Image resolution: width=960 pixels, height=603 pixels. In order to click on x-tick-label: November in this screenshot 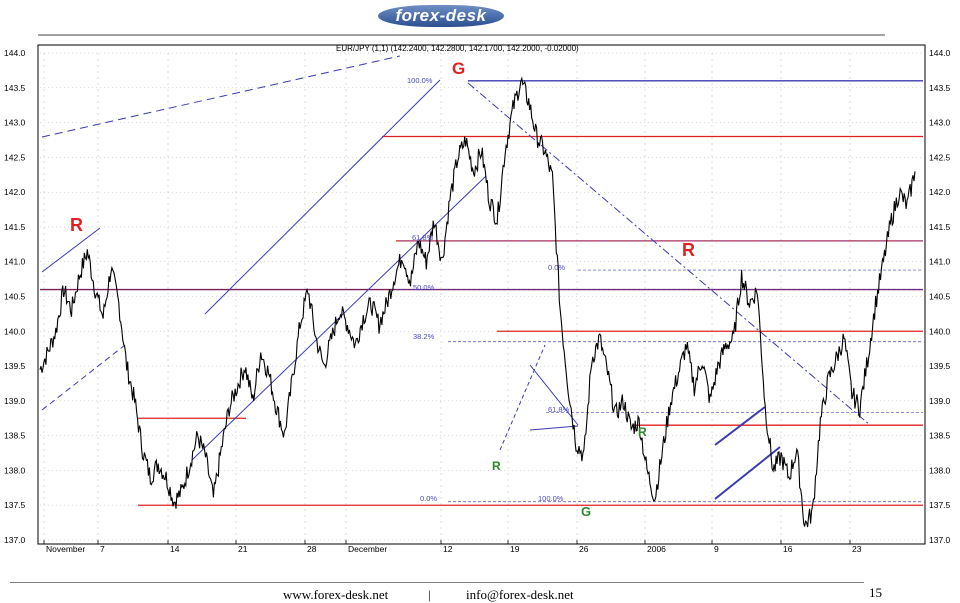, I will do `click(65, 549)`.